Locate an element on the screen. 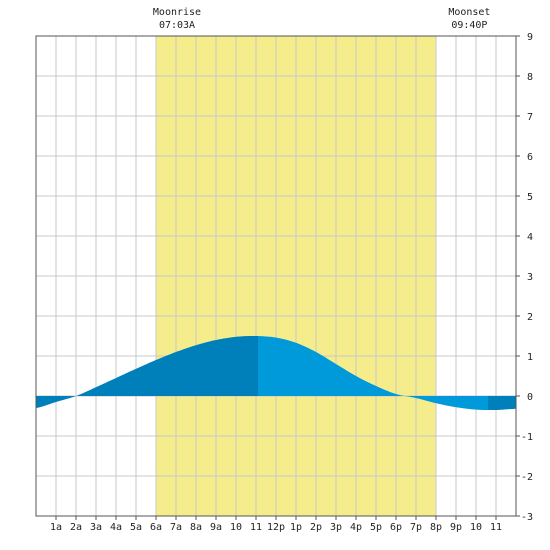 This screenshot has height=550, width=550. moonset-time: 09:40P is located at coordinates (469, 25).